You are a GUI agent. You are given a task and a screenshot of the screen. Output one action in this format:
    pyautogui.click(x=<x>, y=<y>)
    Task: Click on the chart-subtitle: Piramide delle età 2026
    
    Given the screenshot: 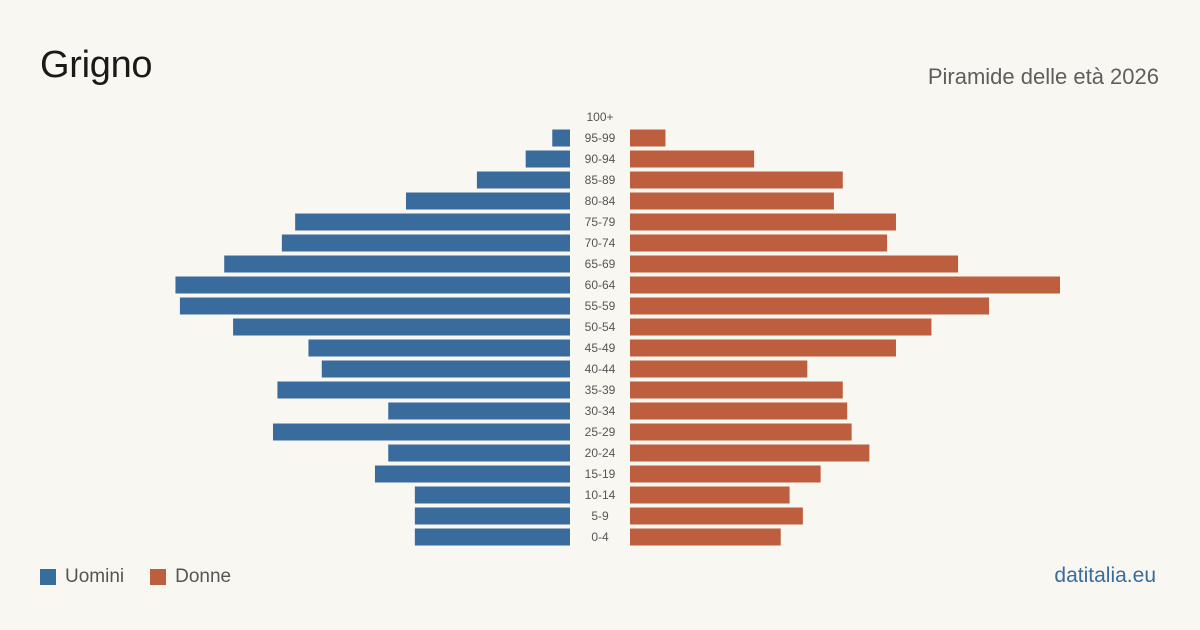 What is the action you would take?
    pyautogui.click(x=1043, y=76)
    